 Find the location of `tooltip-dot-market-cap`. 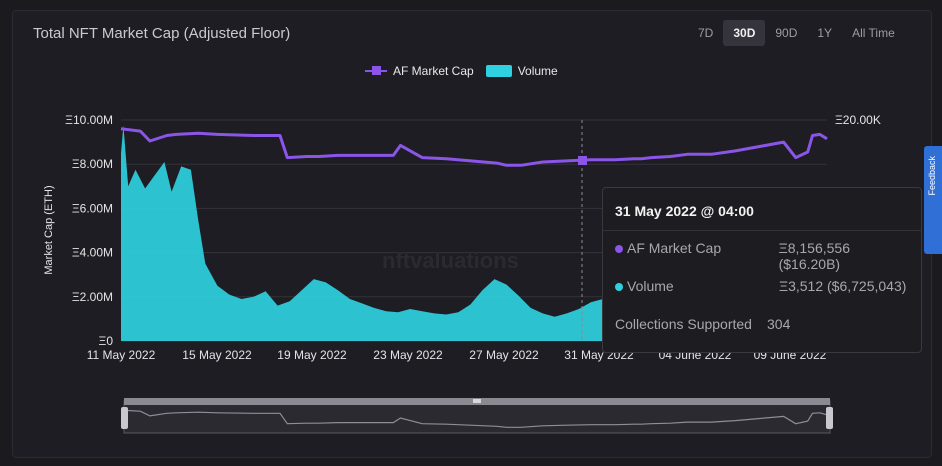

tooltip-dot-market-cap is located at coordinates (619, 249).